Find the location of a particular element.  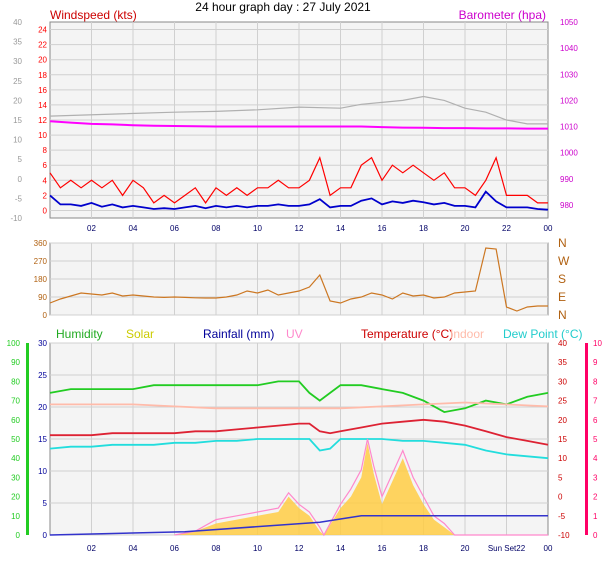

temp-tick-label: 10 is located at coordinates (562, 458).